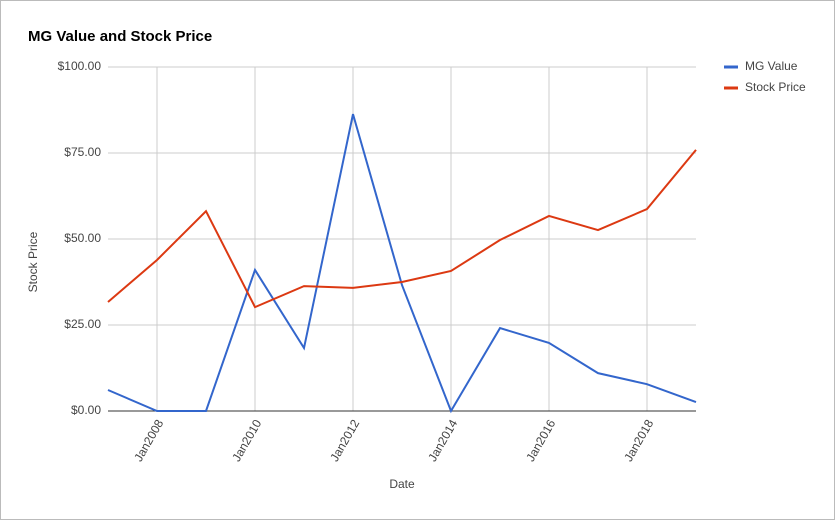 This screenshot has width=836, height=521. I want to click on y-tick-label: $100.00, so click(80, 66).